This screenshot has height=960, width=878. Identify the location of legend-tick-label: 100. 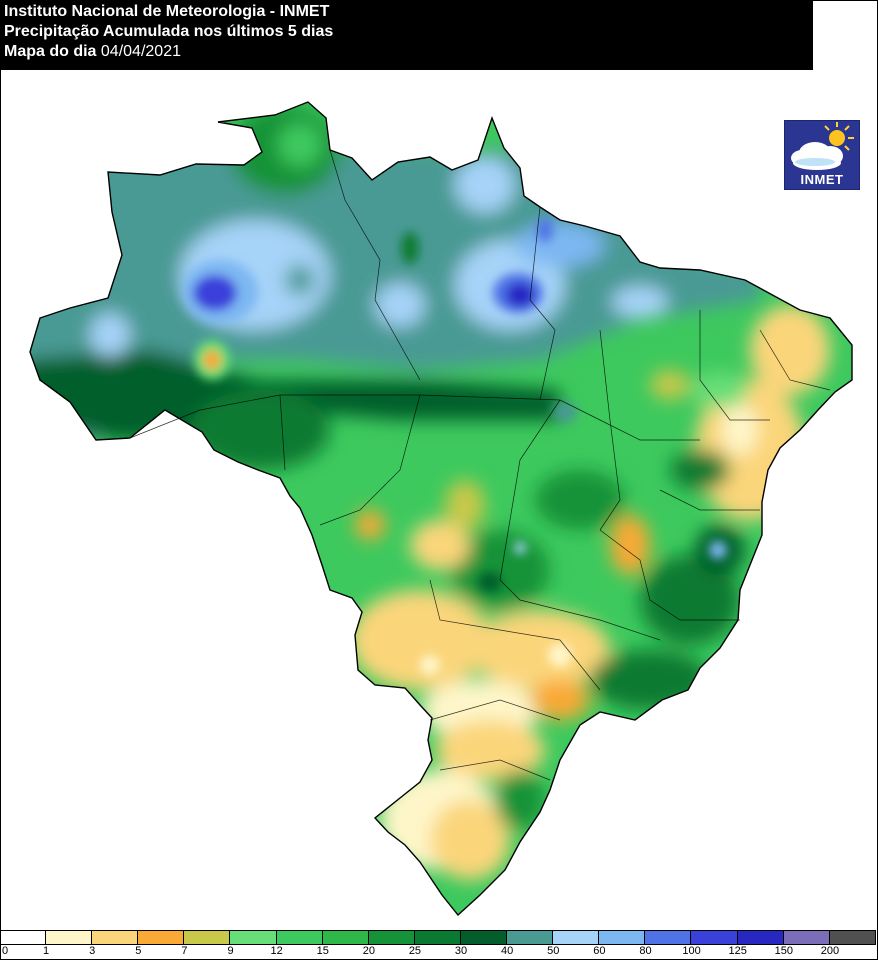
(691, 951).